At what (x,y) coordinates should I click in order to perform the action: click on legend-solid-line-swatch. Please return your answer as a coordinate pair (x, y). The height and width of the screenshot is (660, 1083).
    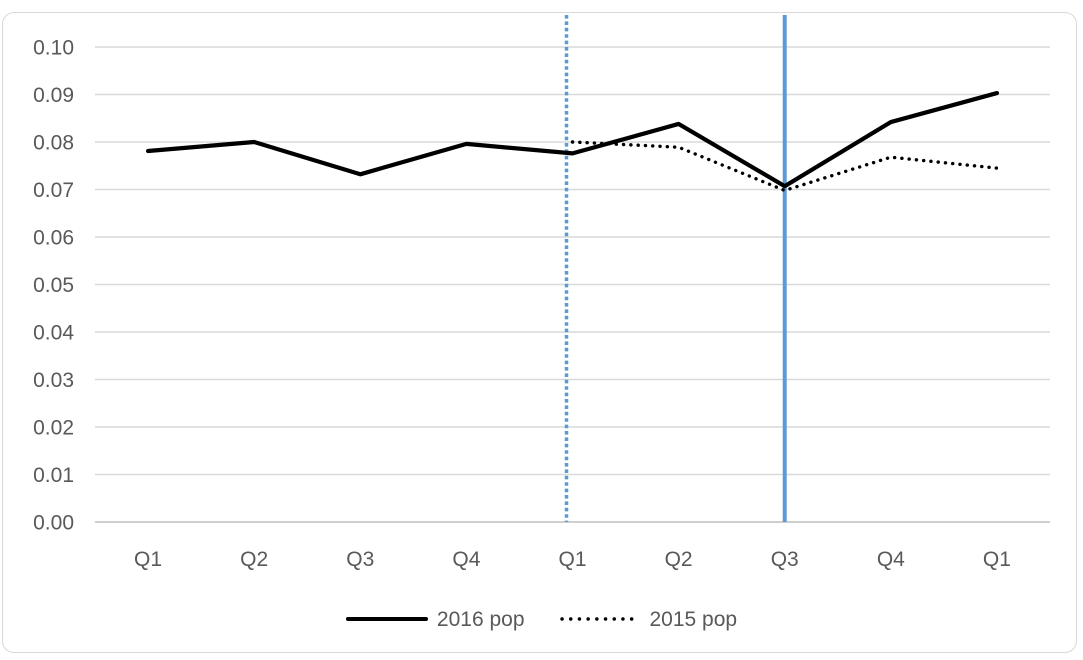
    Looking at the image, I should click on (386, 619).